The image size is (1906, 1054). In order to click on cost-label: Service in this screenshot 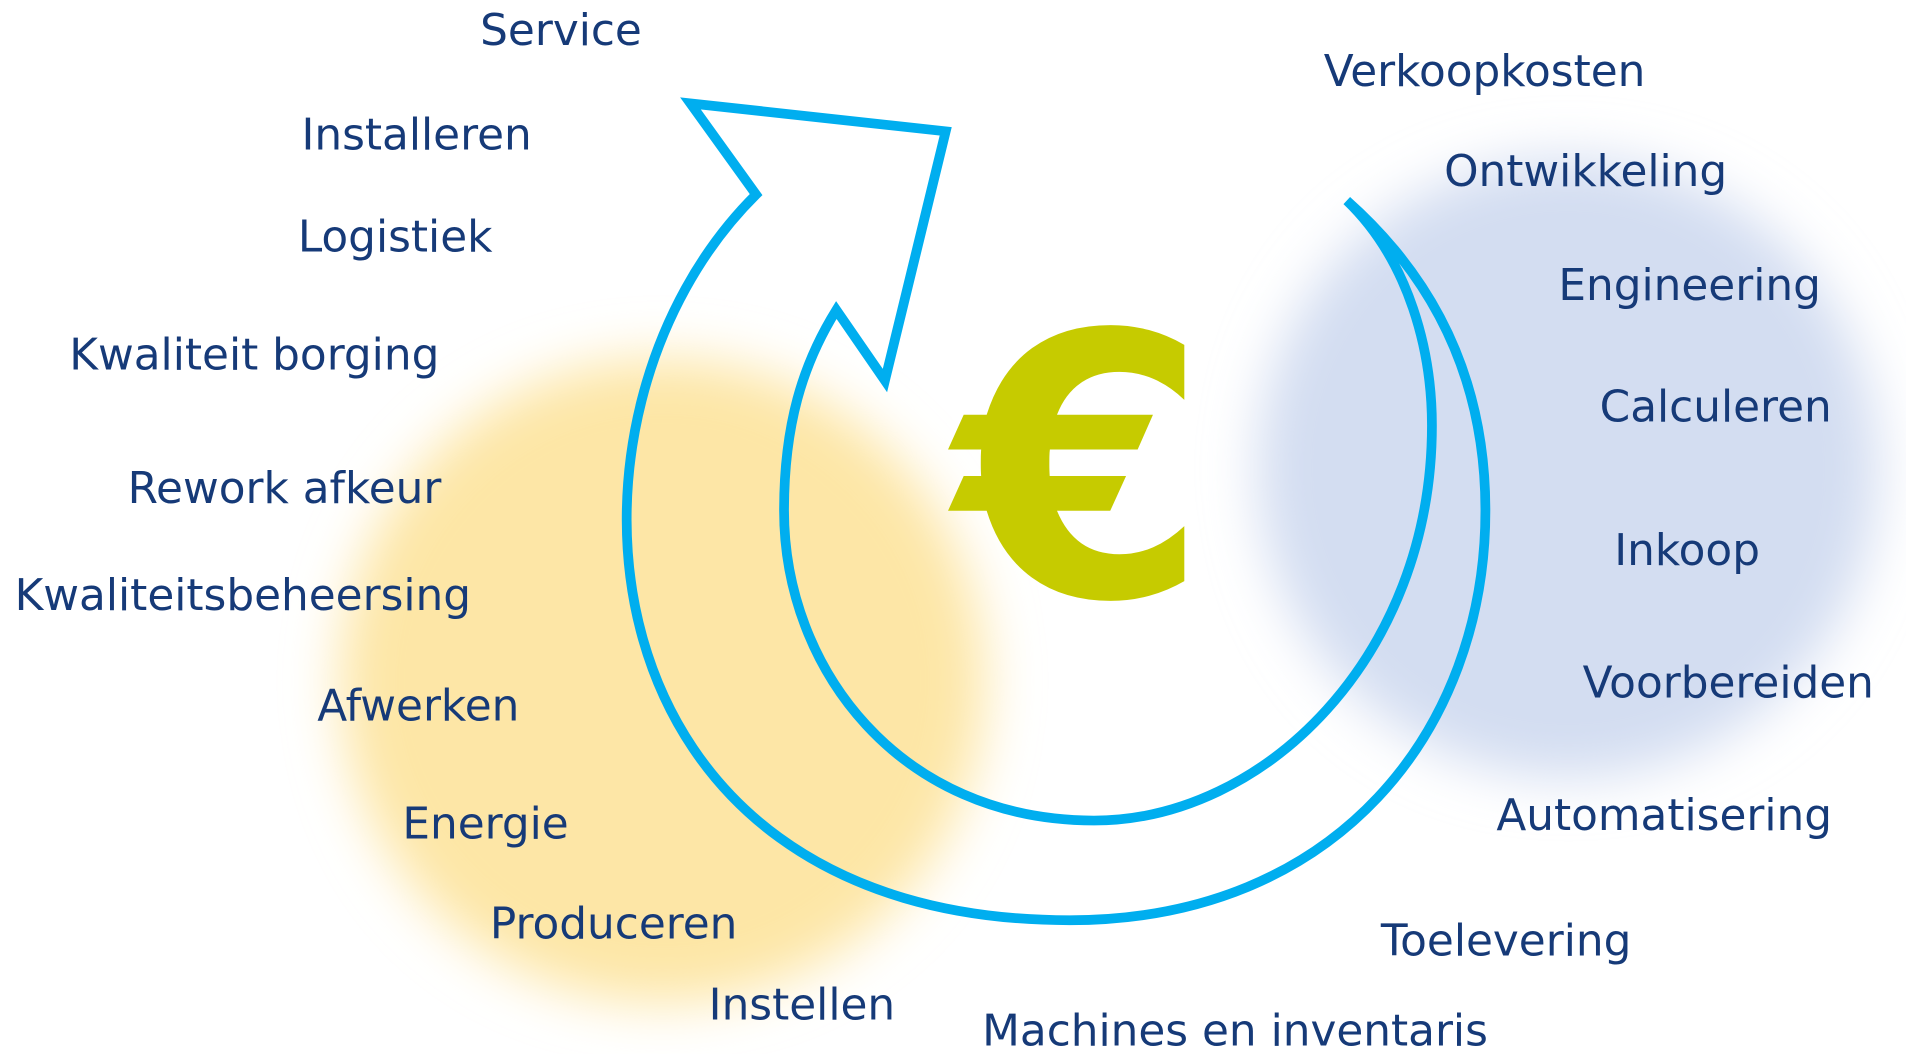, I will do `click(561, 30)`.